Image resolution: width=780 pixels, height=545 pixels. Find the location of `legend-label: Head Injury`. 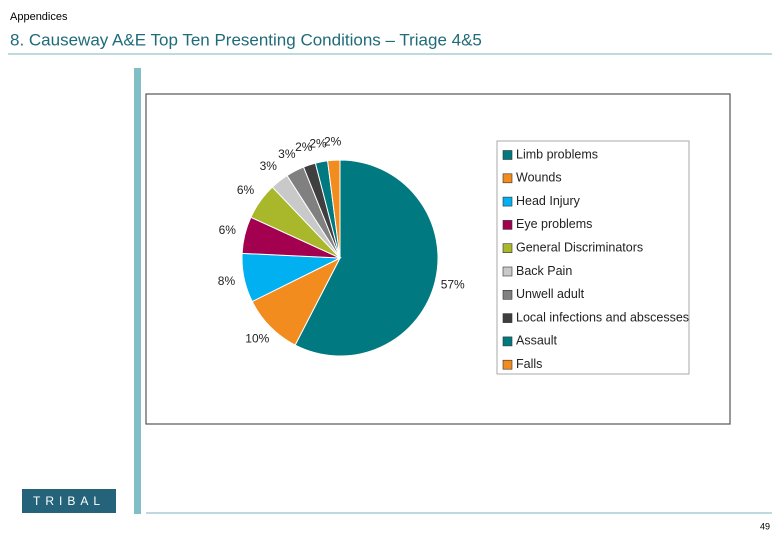

legend-label: Head Injury is located at coordinates (548, 201).